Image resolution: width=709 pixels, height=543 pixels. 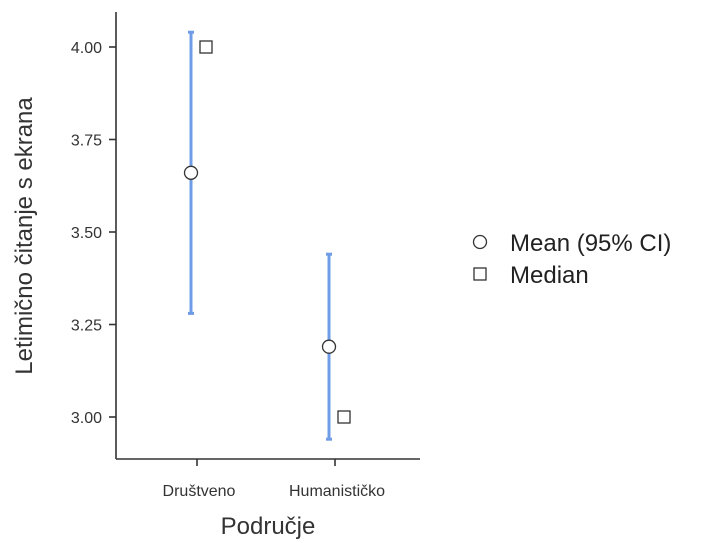 I want to click on y-tick-label: 4.00, so click(x=86, y=48).